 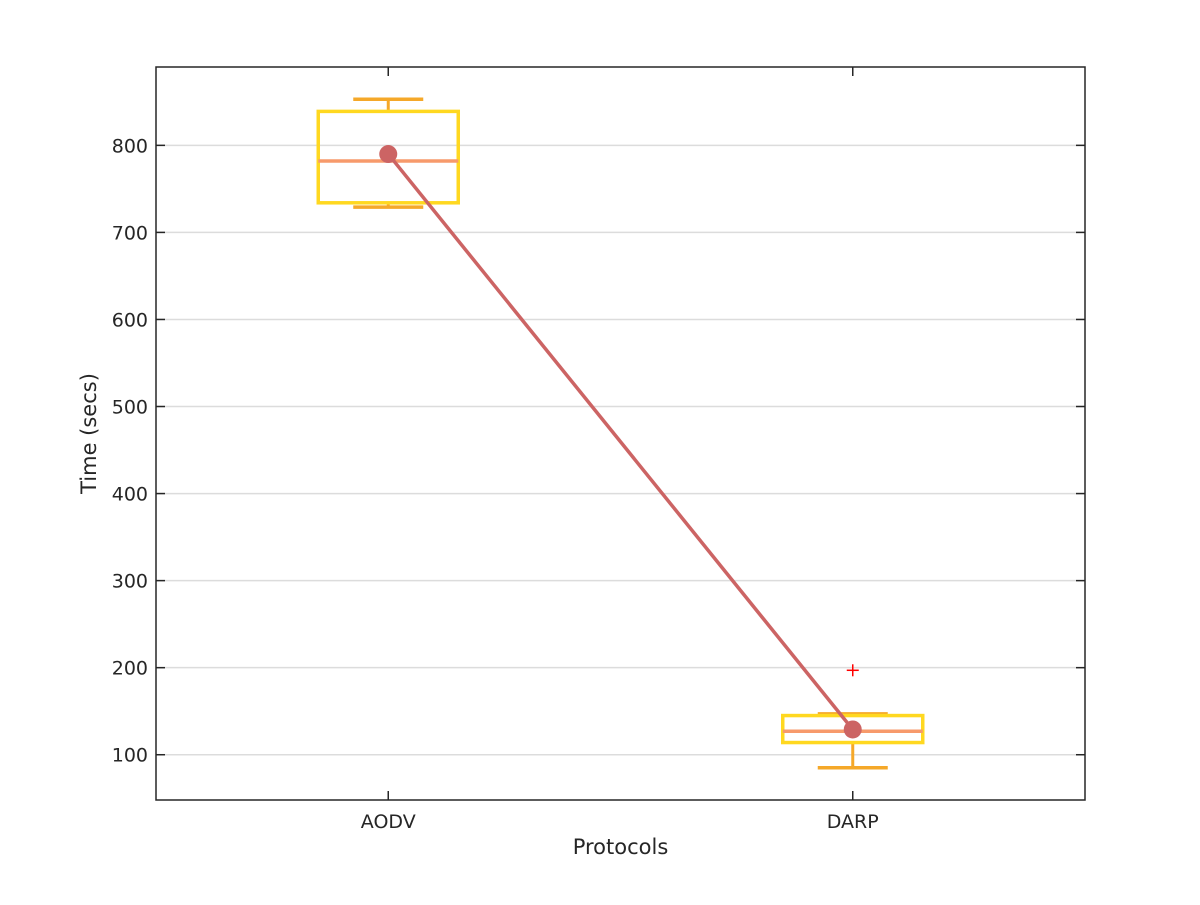 What do you see at coordinates (130, 233) in the screenshot?
I see `y-tick-label-700: 700` at bounding box center [130, 233].